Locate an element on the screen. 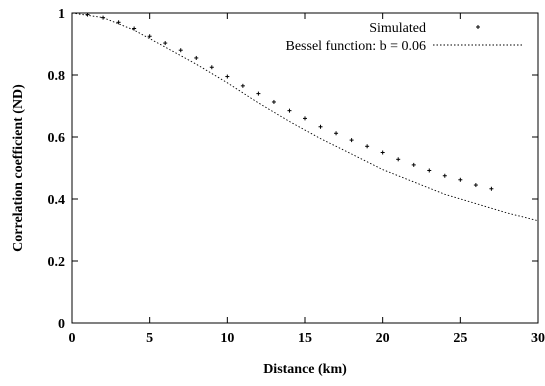 The height and width of the screenshot is (386, 545). y-tick-label: 0.4 is located at coordinates (57, 200).